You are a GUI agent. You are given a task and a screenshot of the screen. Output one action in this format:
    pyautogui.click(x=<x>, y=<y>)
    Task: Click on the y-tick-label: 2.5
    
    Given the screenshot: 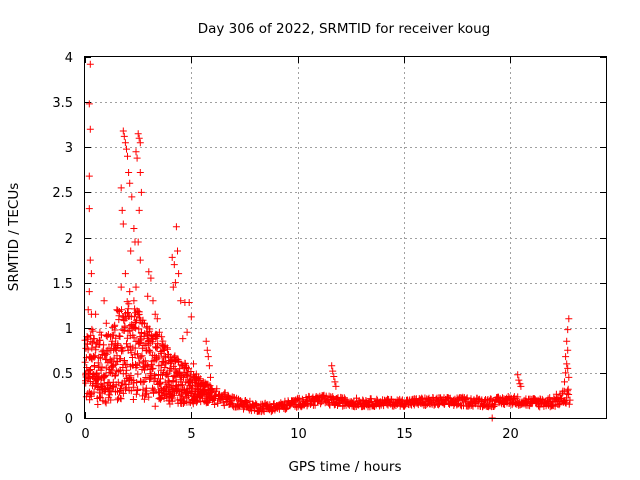 What is the action you would take?
    pyautogui.click(x=62, y=193)
    